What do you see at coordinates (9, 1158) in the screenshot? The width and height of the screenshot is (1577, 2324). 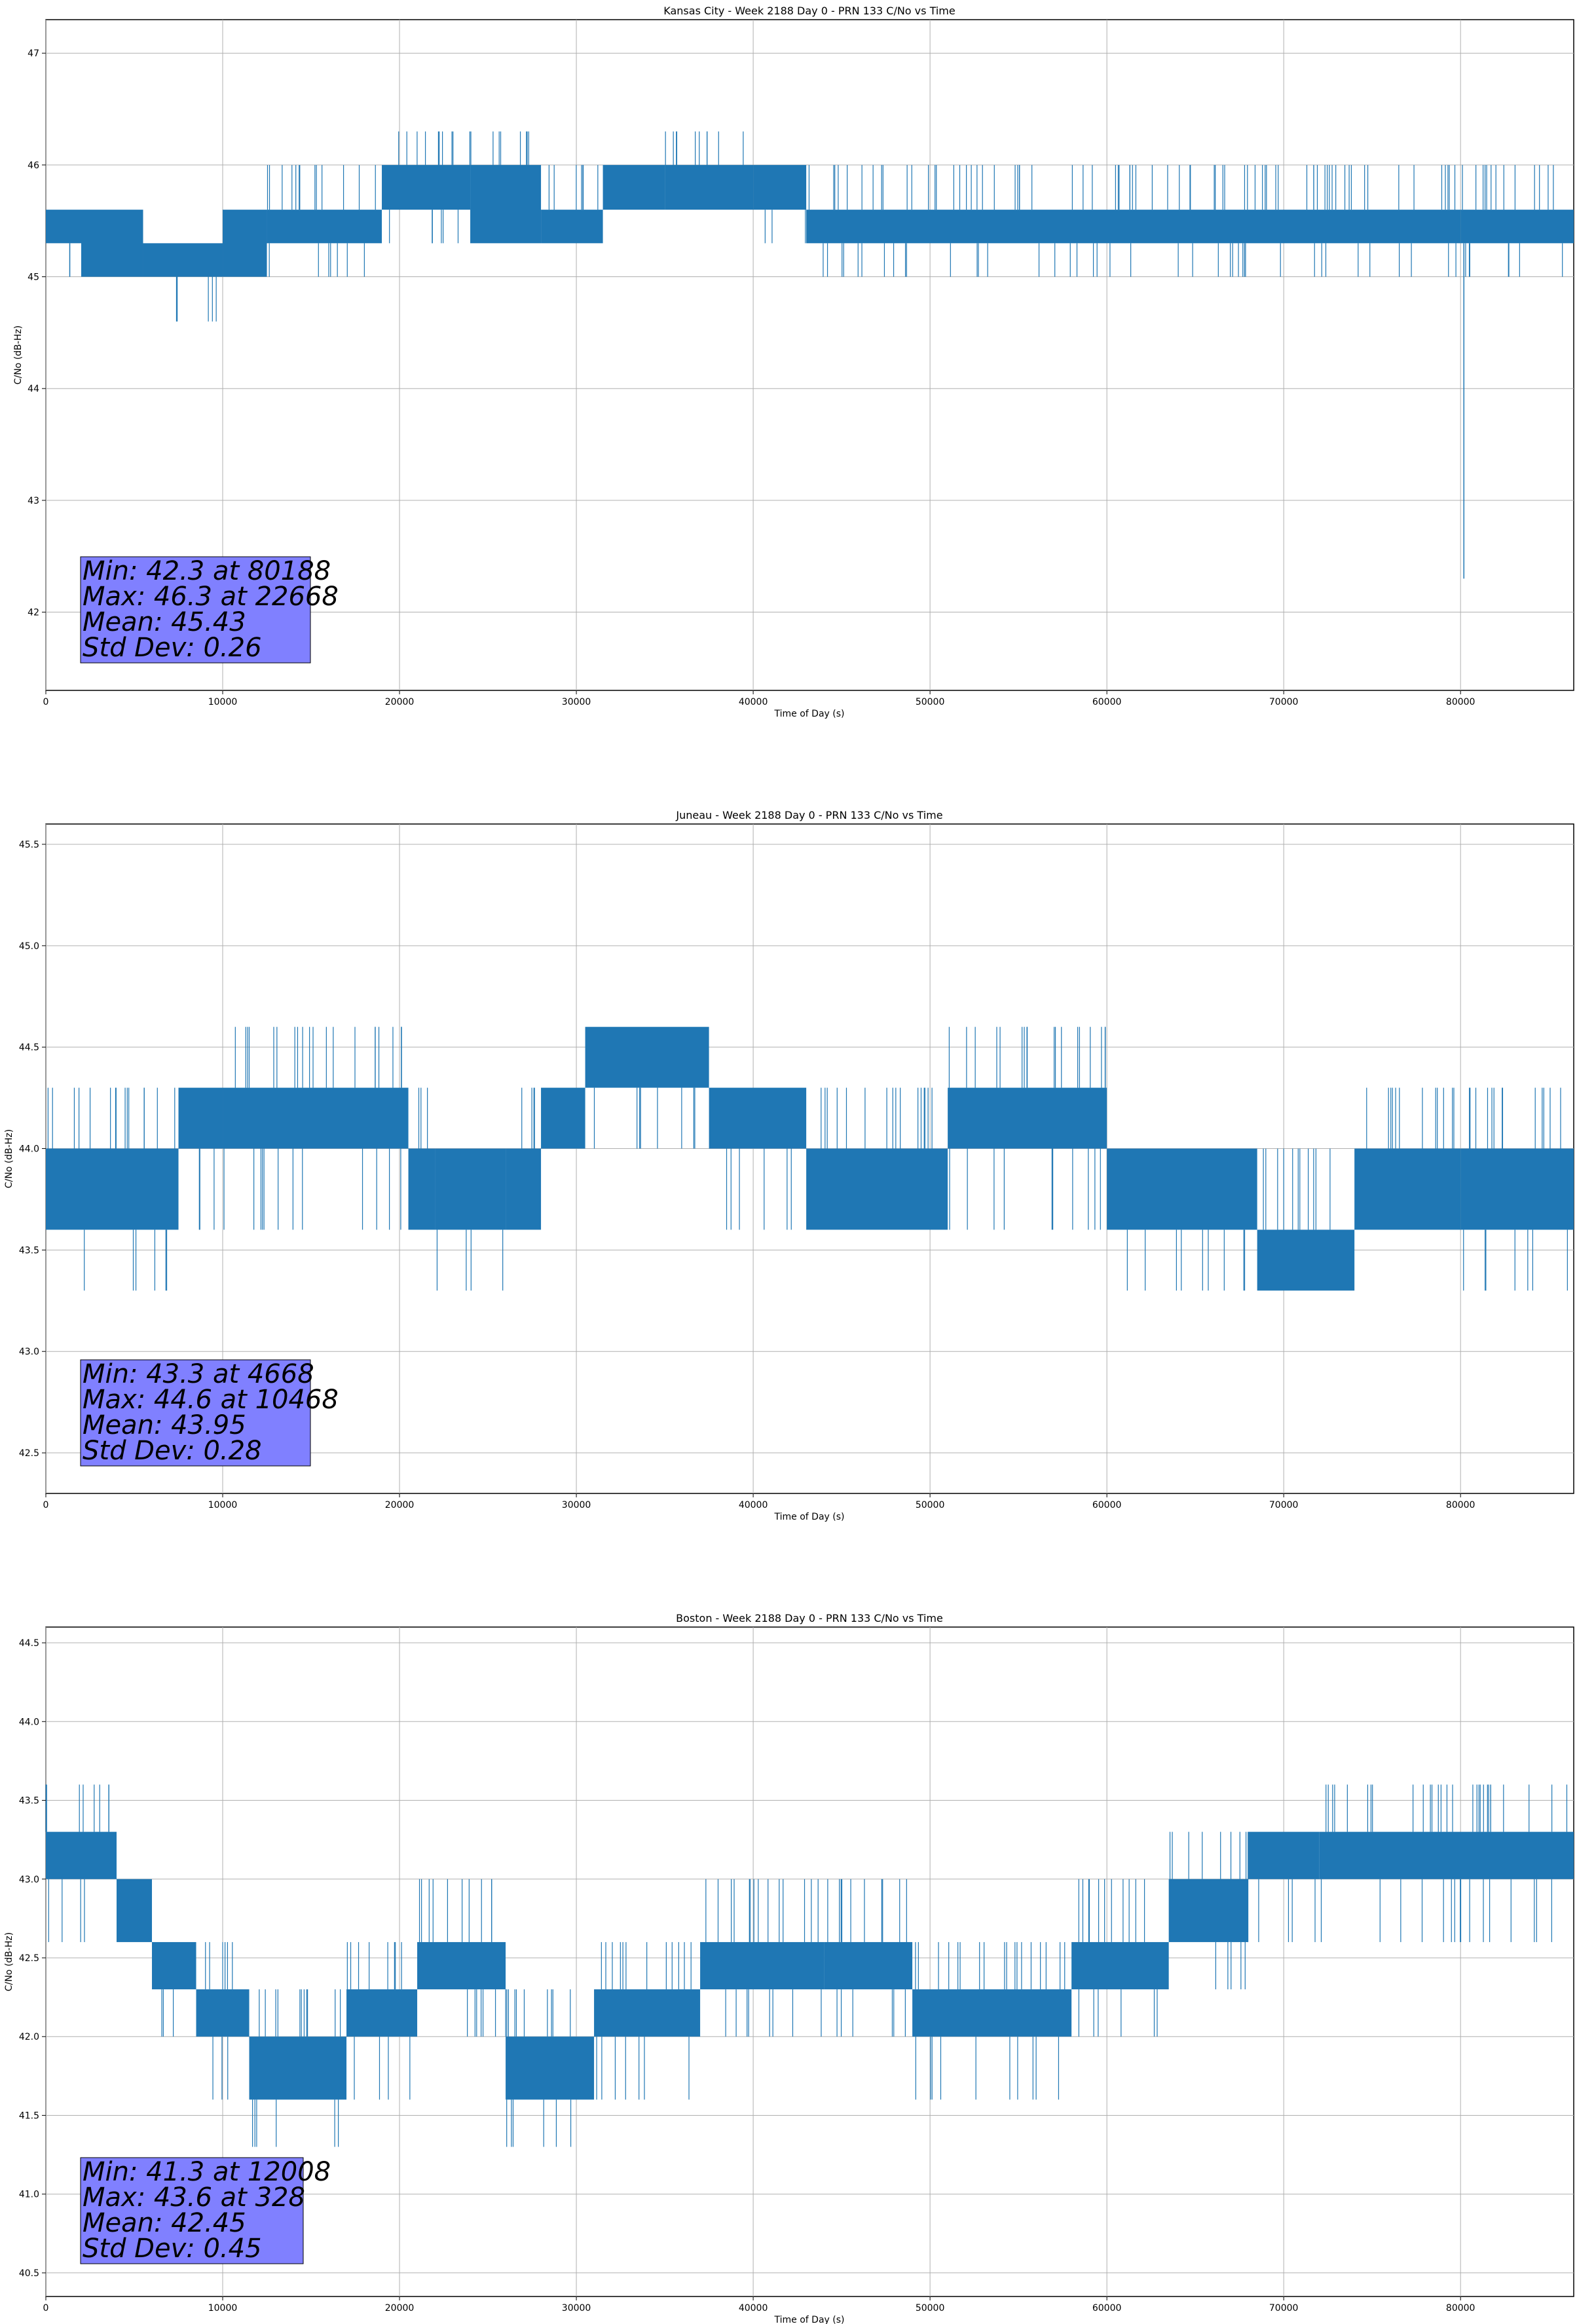 I see `y-axis-label: C/No (dB-Hz)` at bounding box center [9, 1158].